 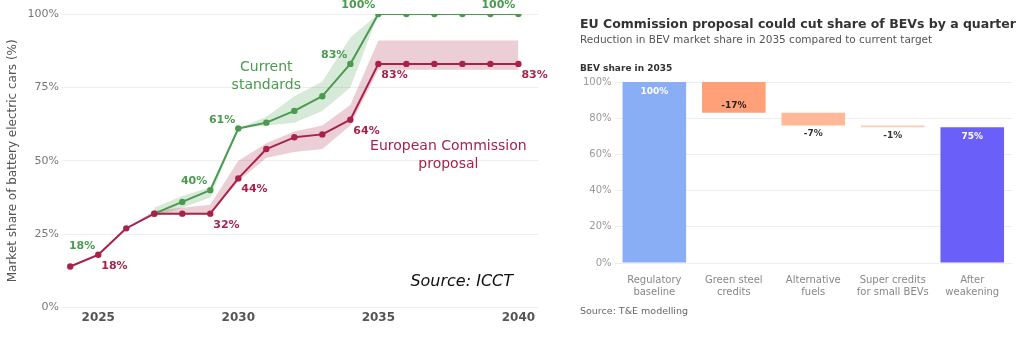 I want to click on y-axis-title: BEV share in 2035, so click(x=627, y=68).